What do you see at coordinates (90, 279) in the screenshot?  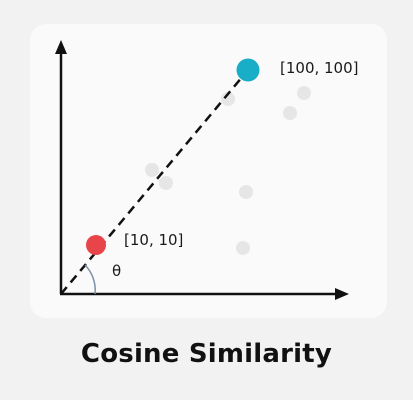 I see `angle-arc` at bounding box center [90, 279].